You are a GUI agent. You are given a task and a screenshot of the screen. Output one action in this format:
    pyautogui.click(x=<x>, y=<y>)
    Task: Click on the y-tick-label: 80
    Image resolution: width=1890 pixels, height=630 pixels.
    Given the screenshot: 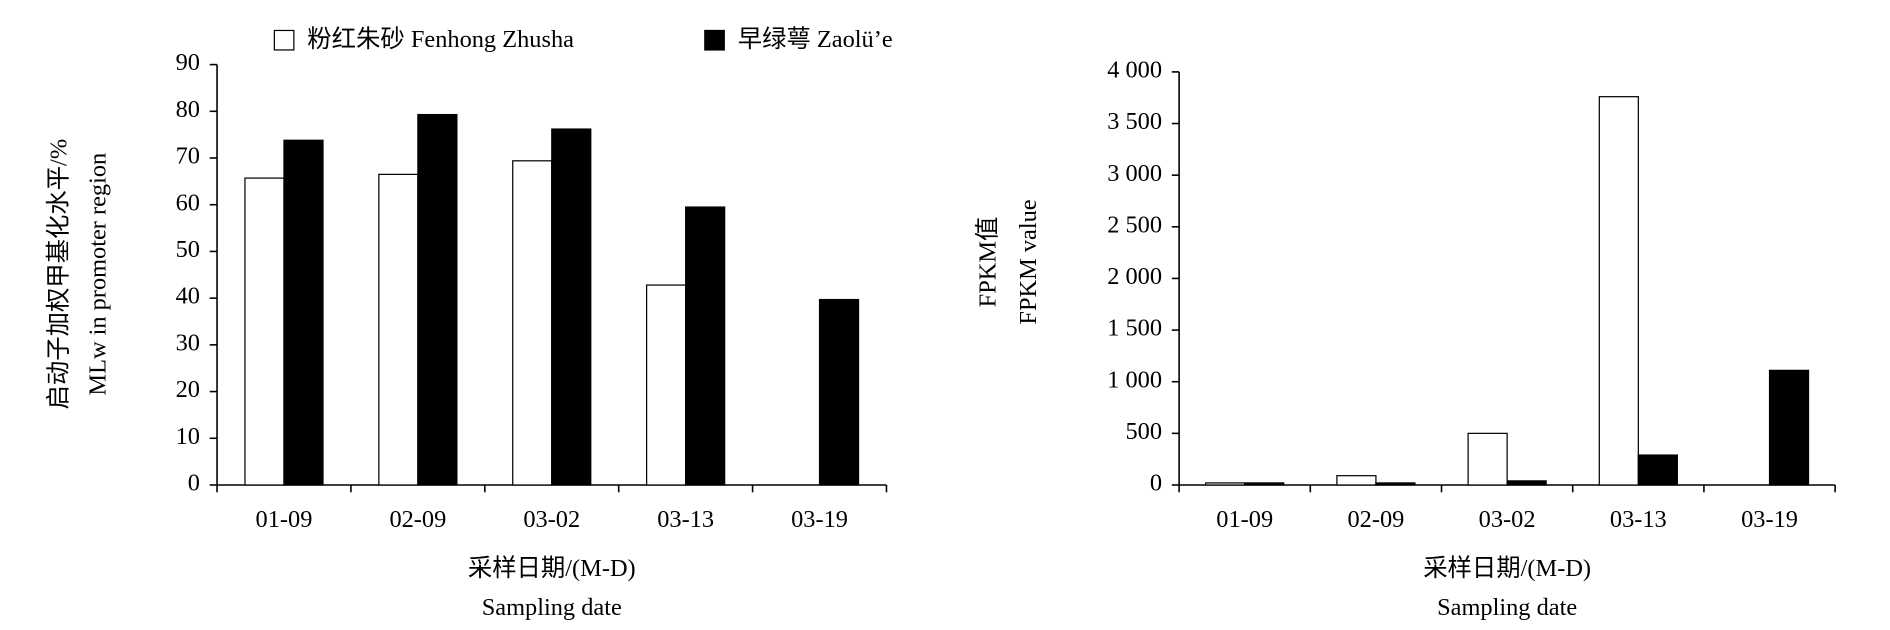 What is the action you would take?
    pyautogui.click(x=188, y=109)
    